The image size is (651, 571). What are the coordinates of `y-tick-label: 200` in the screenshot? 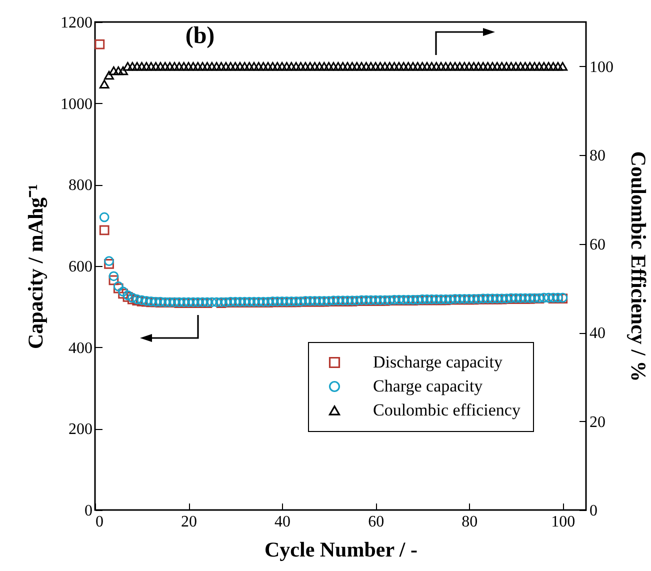 It's located at (80, 429).